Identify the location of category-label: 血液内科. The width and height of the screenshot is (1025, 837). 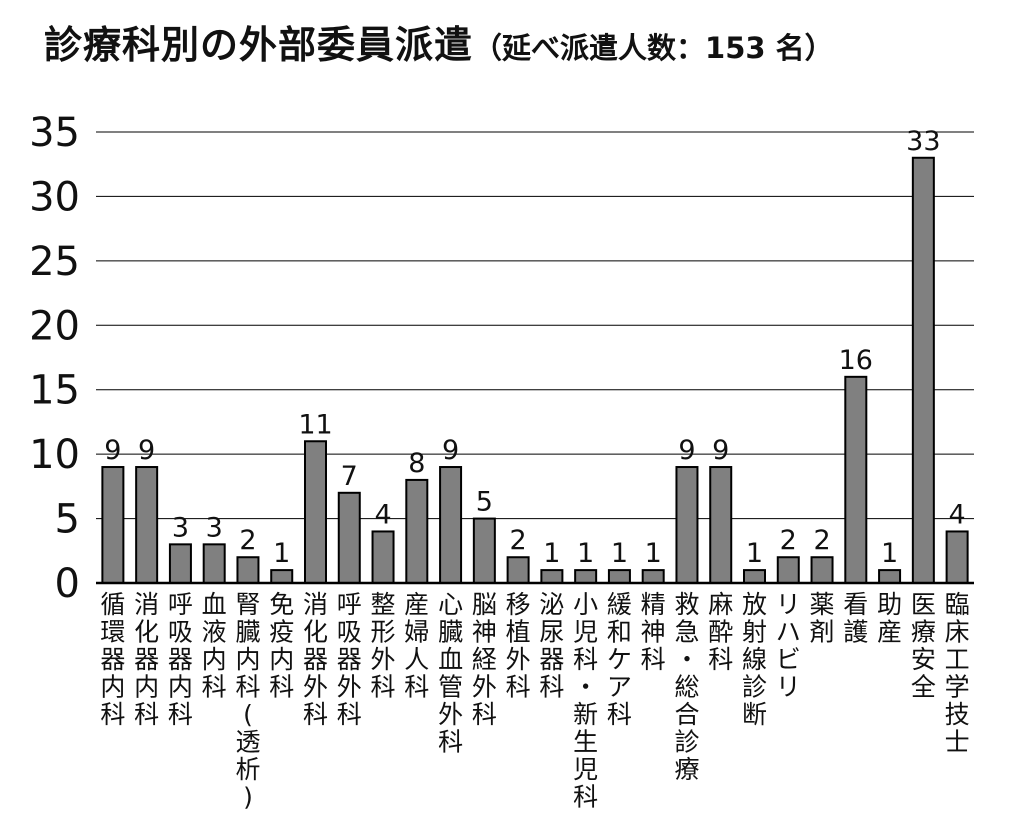
(214, 646).